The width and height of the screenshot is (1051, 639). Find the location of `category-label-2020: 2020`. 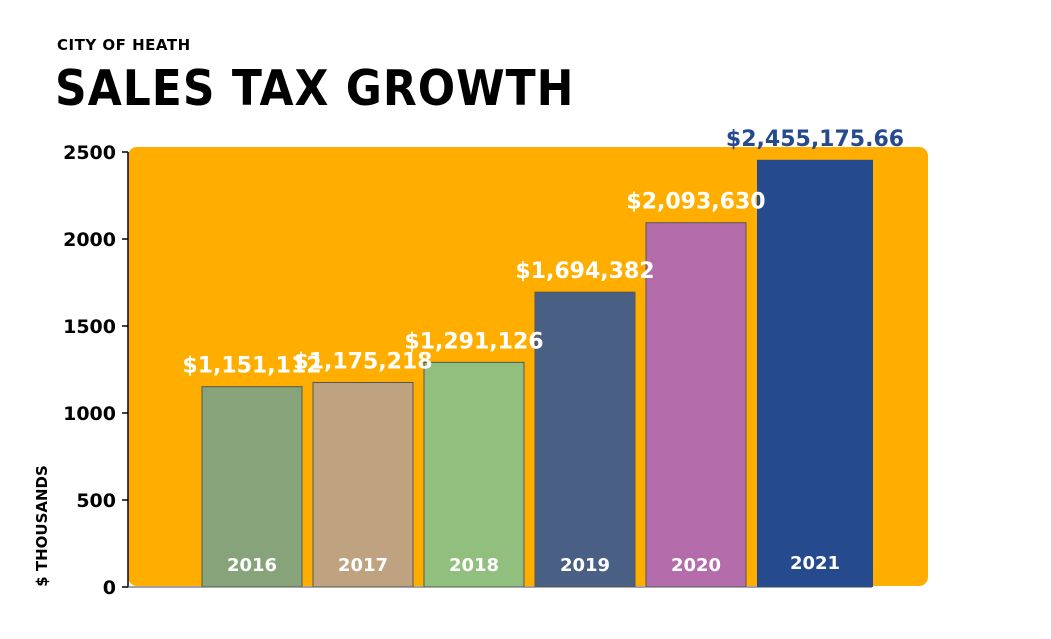

category-label-2020: 2020 is located at coordinates (696, 565).